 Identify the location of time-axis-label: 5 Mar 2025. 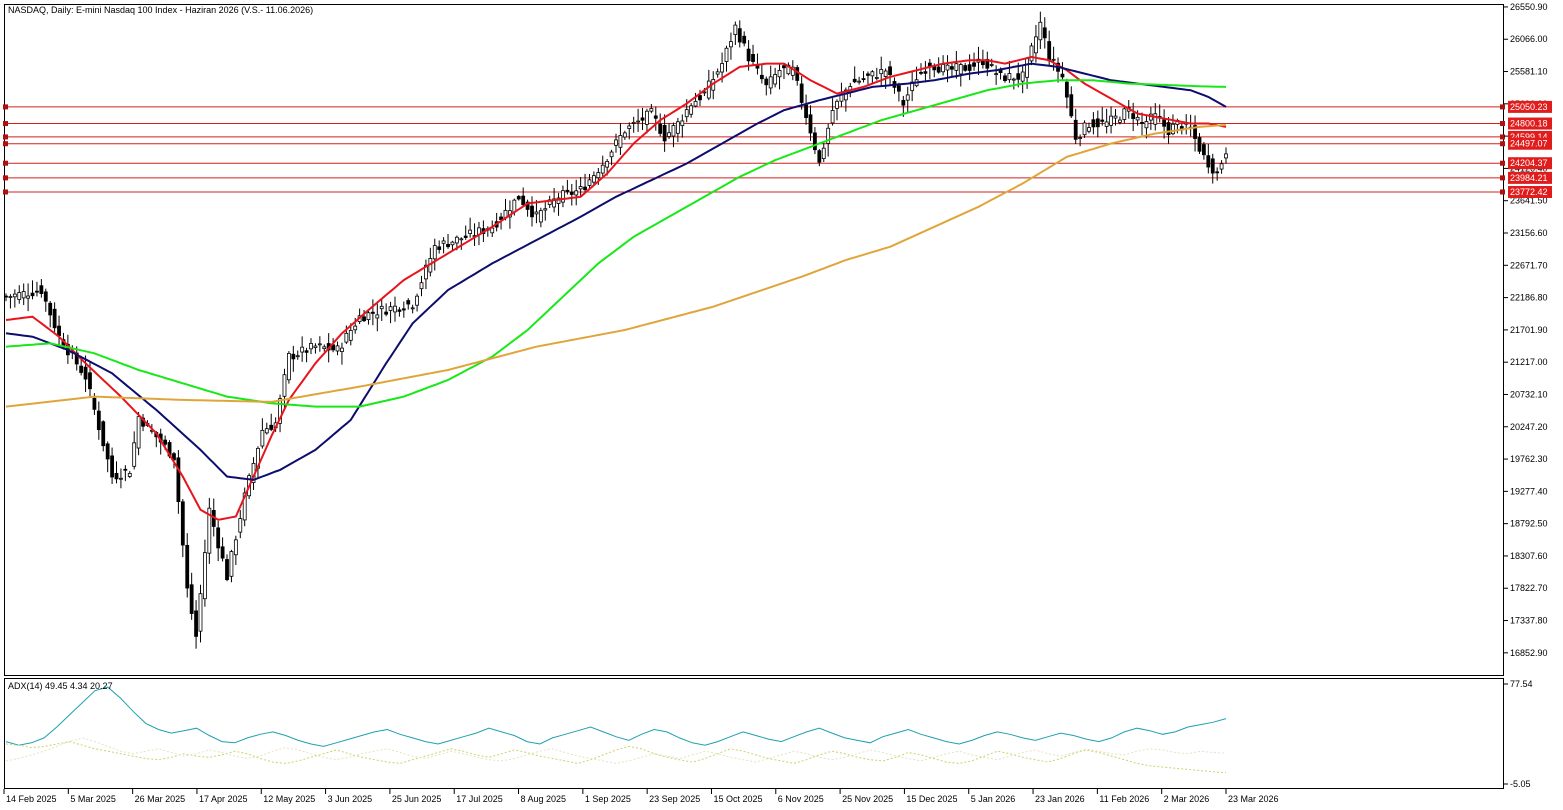
(93, 799).